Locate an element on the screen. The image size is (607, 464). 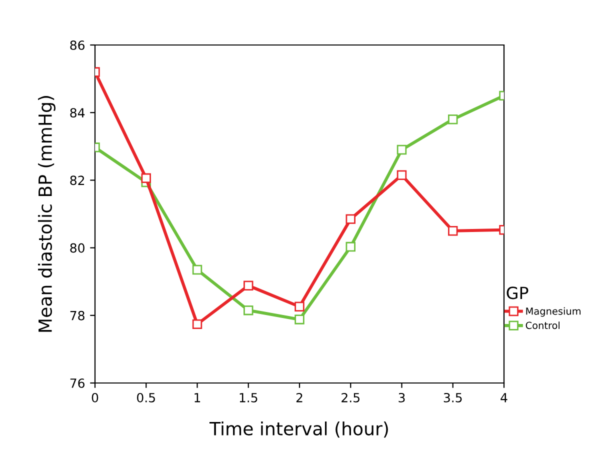
x-tick-label: 1.5 is located at coordinates (249, 397).